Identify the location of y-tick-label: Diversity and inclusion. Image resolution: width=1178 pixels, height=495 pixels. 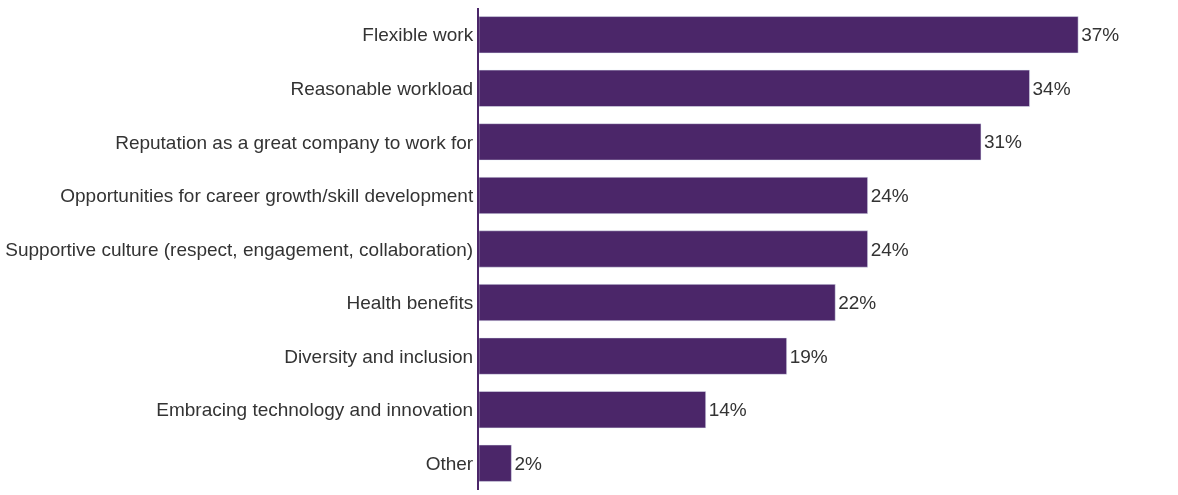
(379, 356).